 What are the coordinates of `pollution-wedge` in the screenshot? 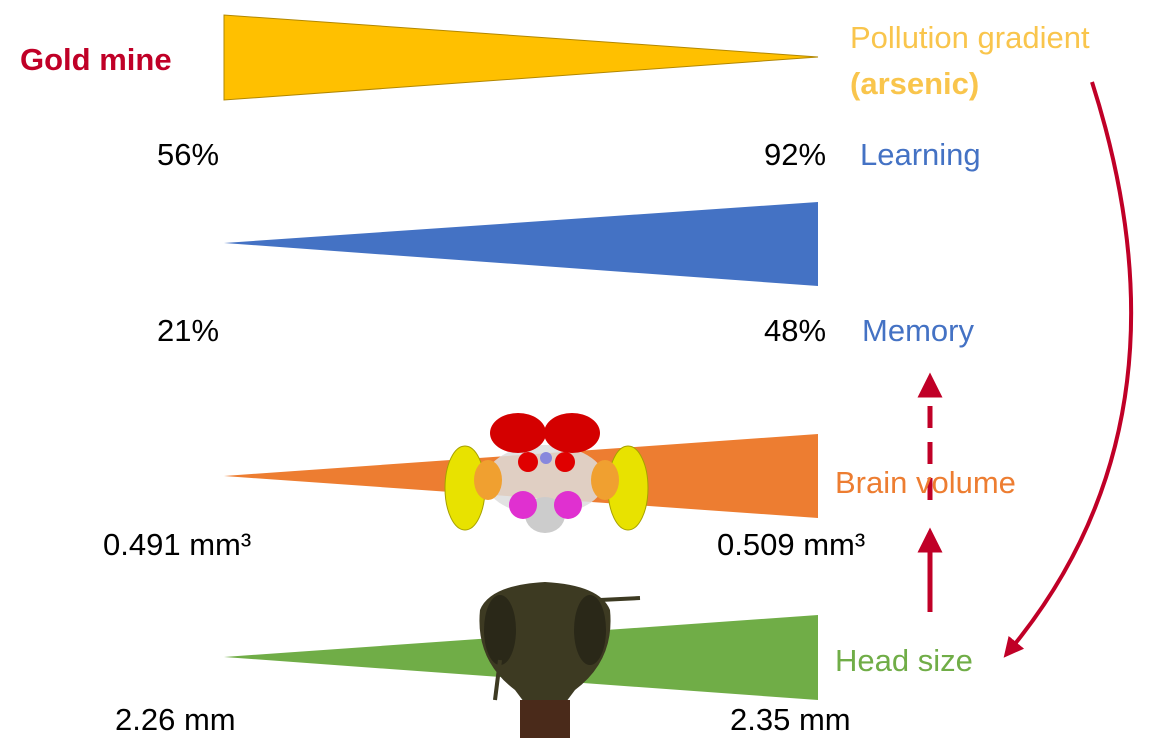 It's located at (521, 57).